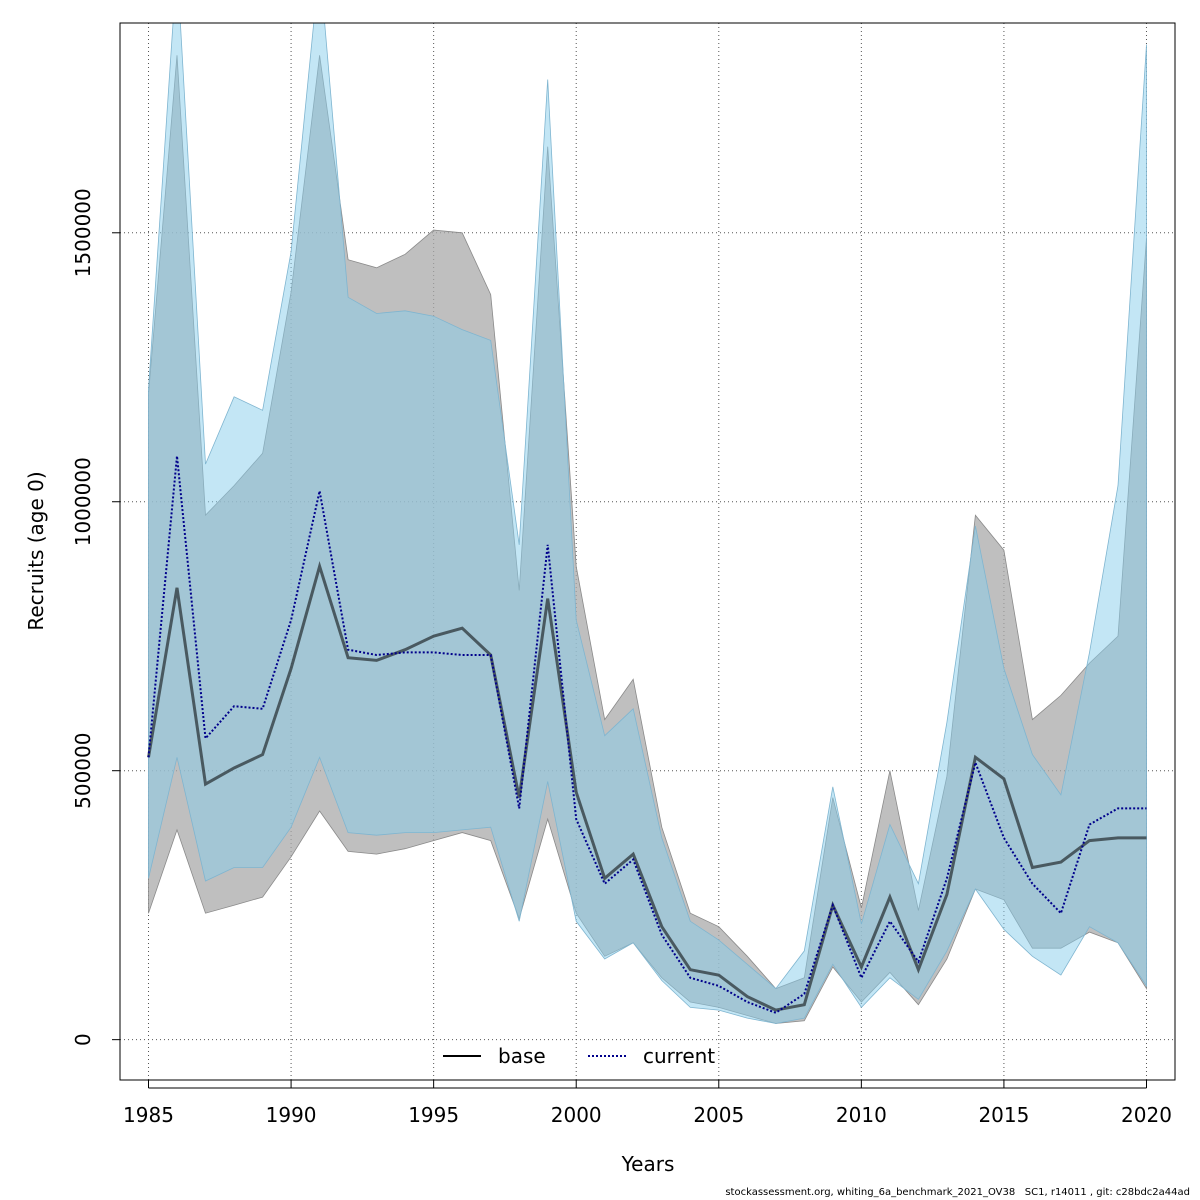 This screenshot has width=1200, height=1200. What do you see at coordinates (291, 1115) in the screenshot?
I see `x-tick-label: 1990` at bounding box center [291, 1115].